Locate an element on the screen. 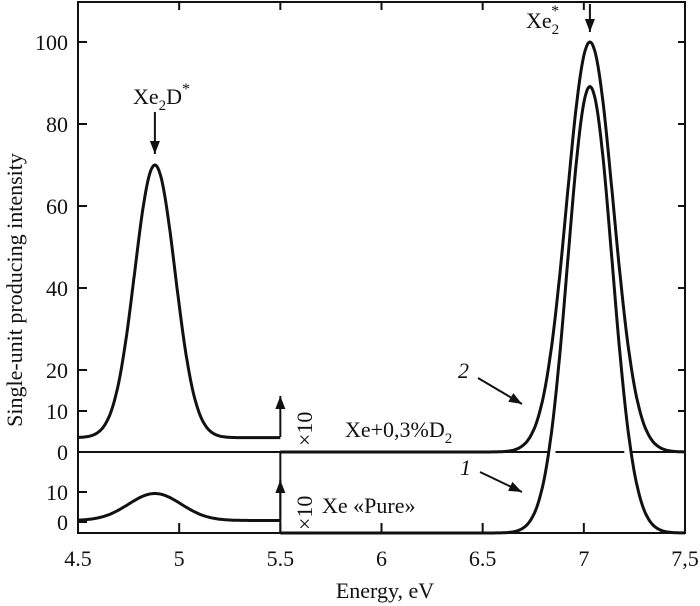 Image resolution: width=700 pixels, height=606 pixels. arrow-scale-lower-head is located at coordinates (280, 486).